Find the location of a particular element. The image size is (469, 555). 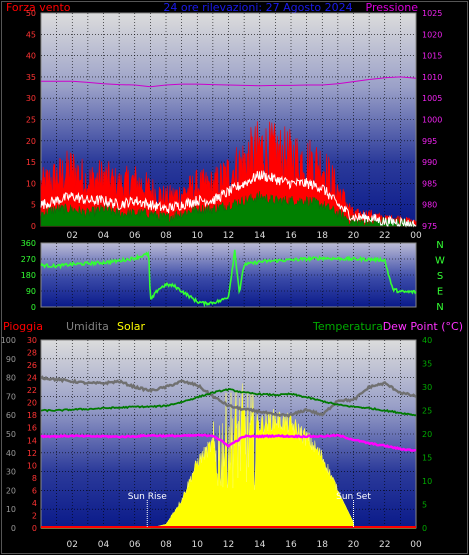

y-tick-label: 360 is located at coordinates (28, 243).